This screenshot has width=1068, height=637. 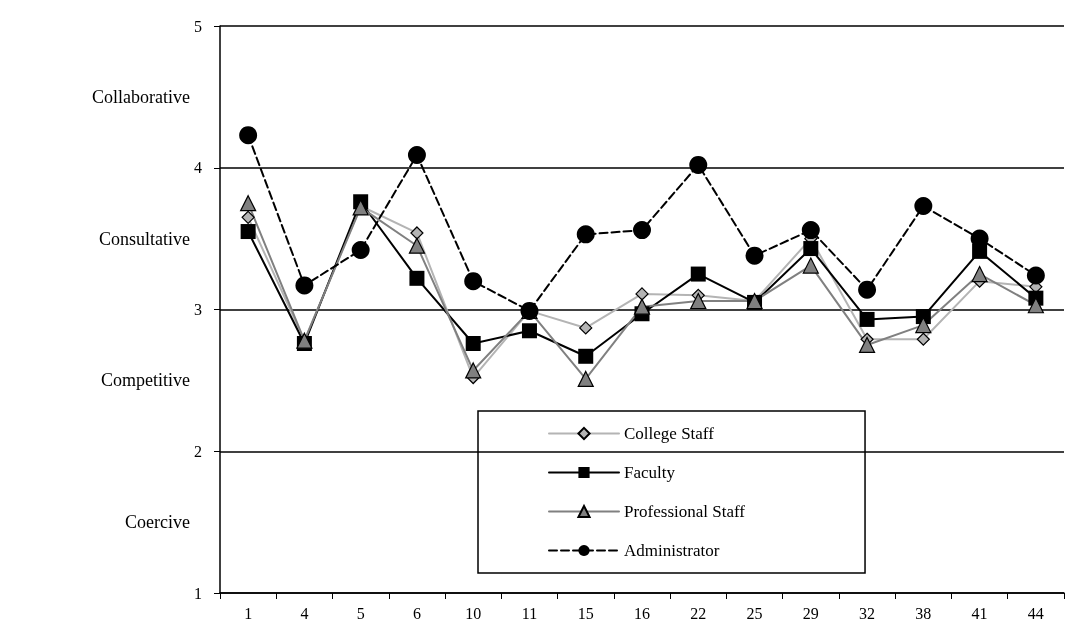 I want to click on x-tick-label: 1, so click(x=248, y=613).